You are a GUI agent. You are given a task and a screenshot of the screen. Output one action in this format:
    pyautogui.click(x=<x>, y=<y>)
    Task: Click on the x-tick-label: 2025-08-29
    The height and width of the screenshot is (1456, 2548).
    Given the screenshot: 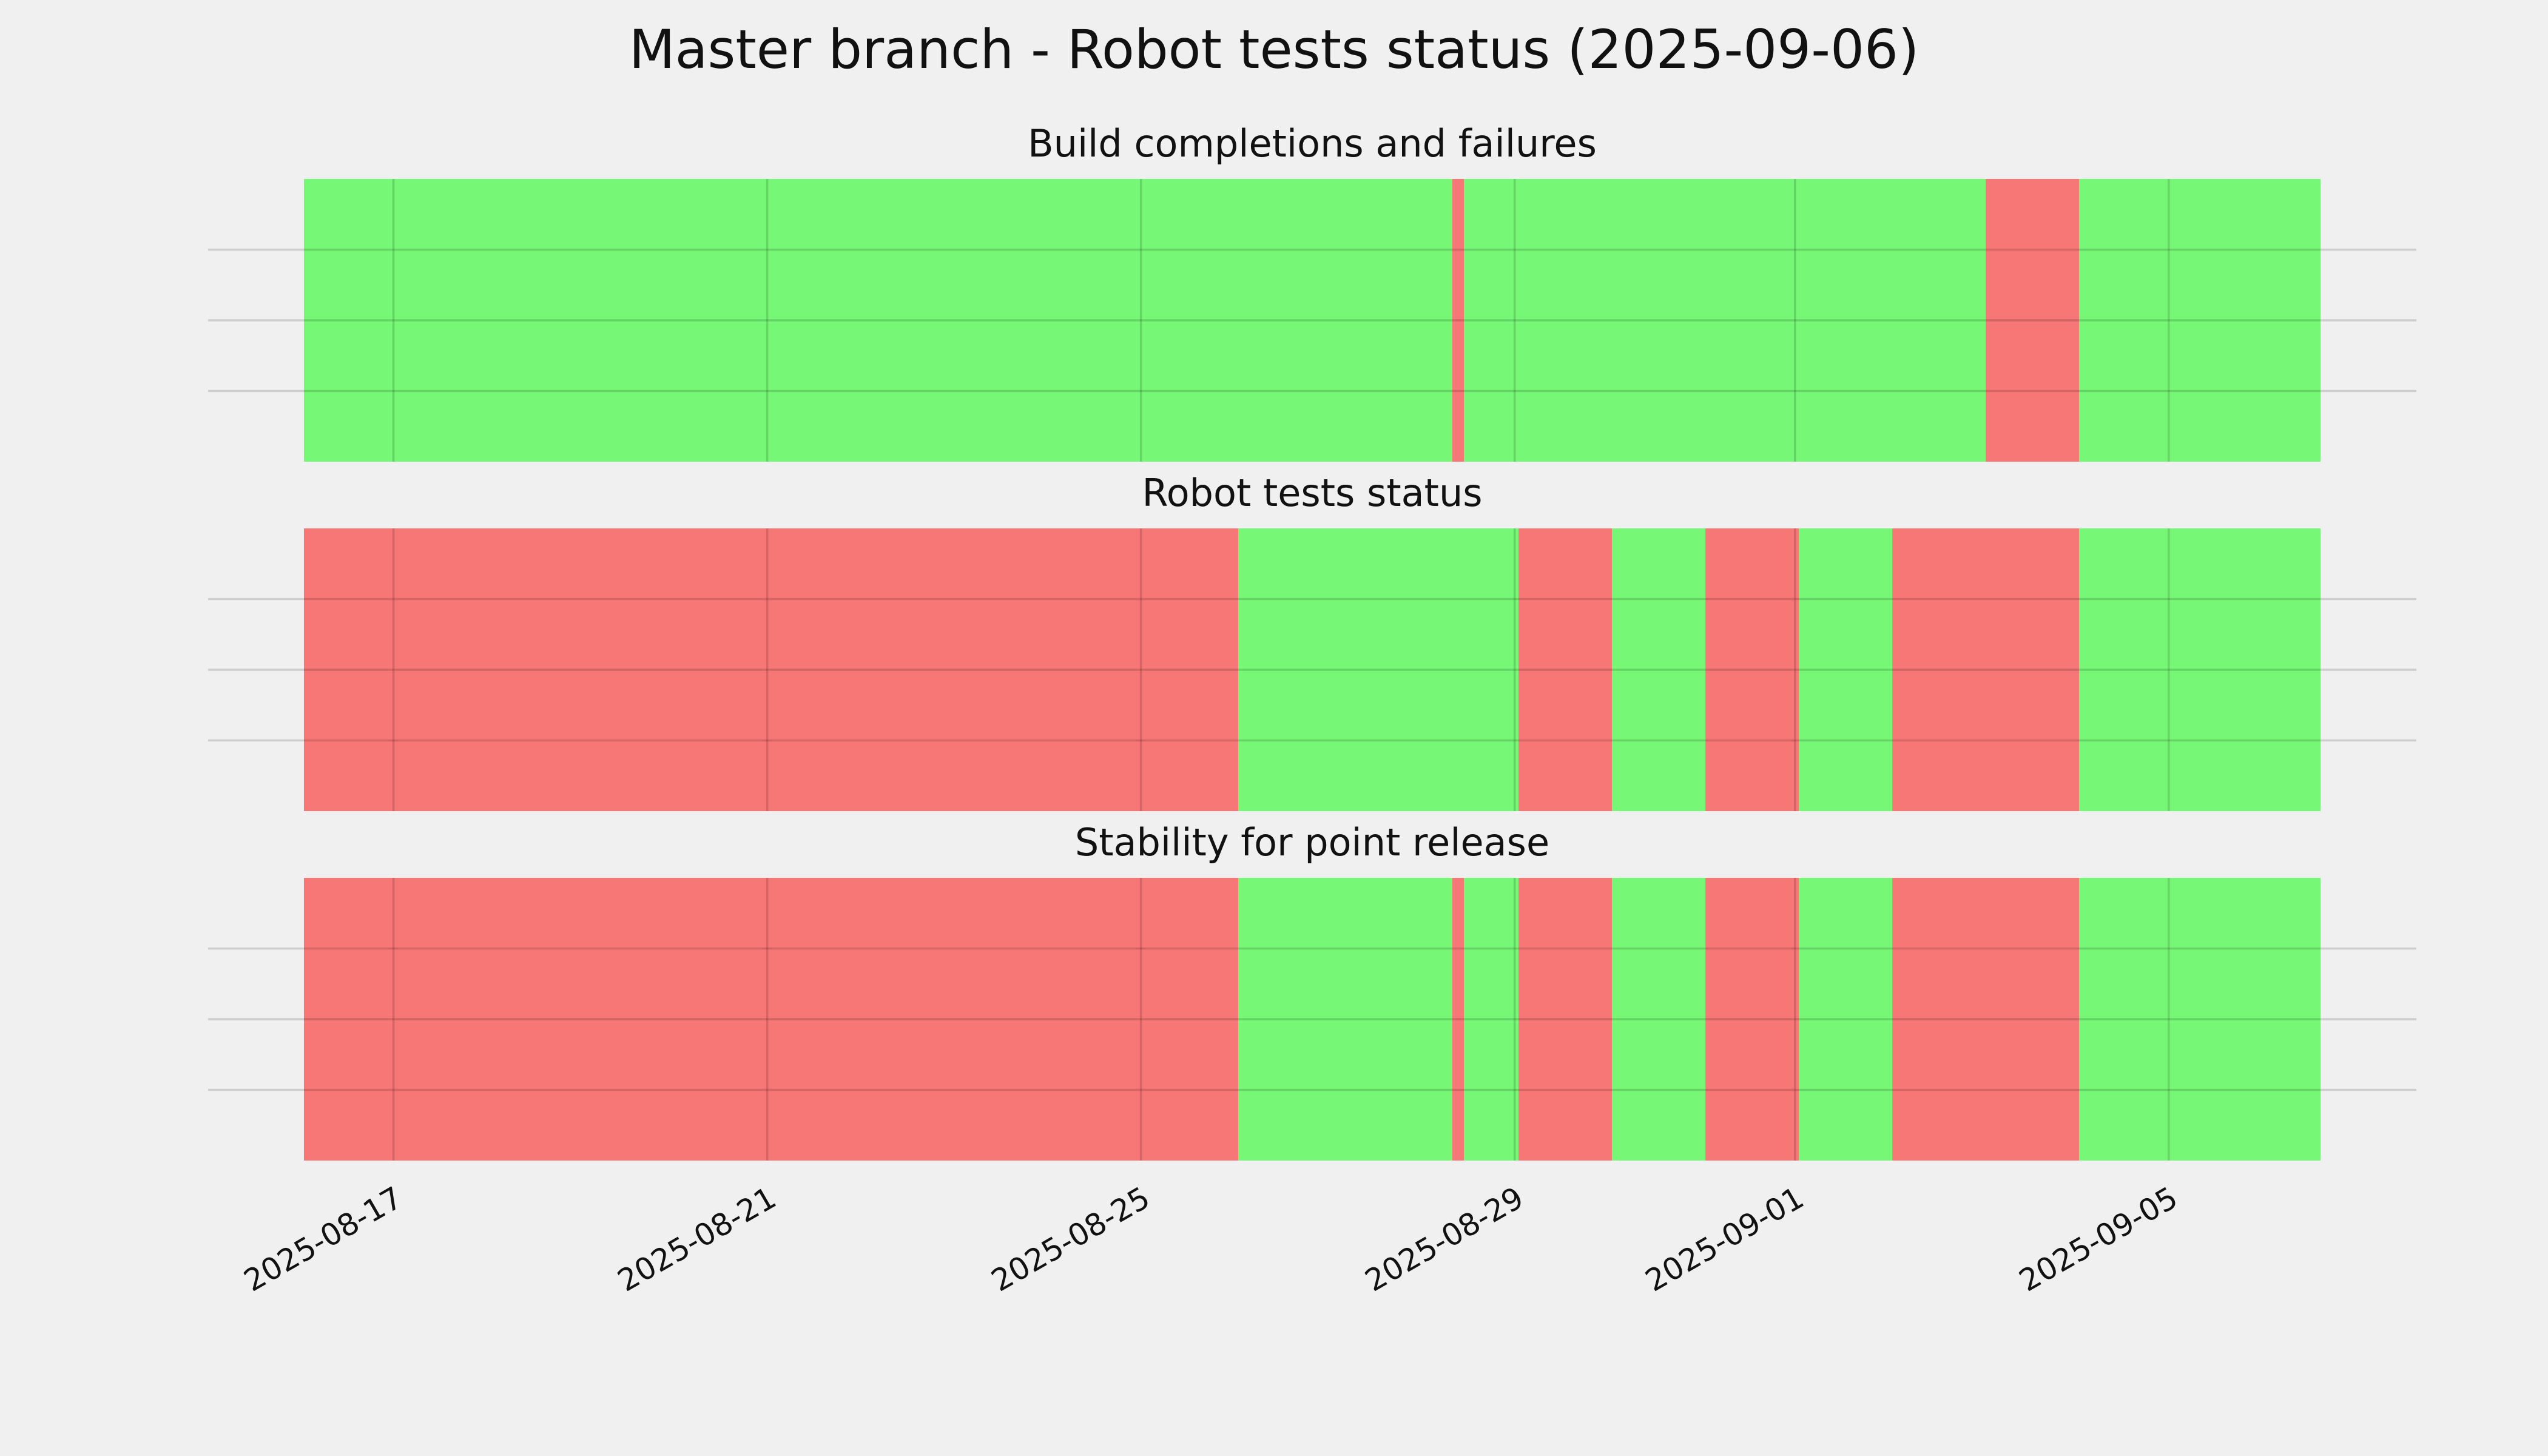 What is the action you would take?
    pyautogui.click(x=1444, y=1239)
    